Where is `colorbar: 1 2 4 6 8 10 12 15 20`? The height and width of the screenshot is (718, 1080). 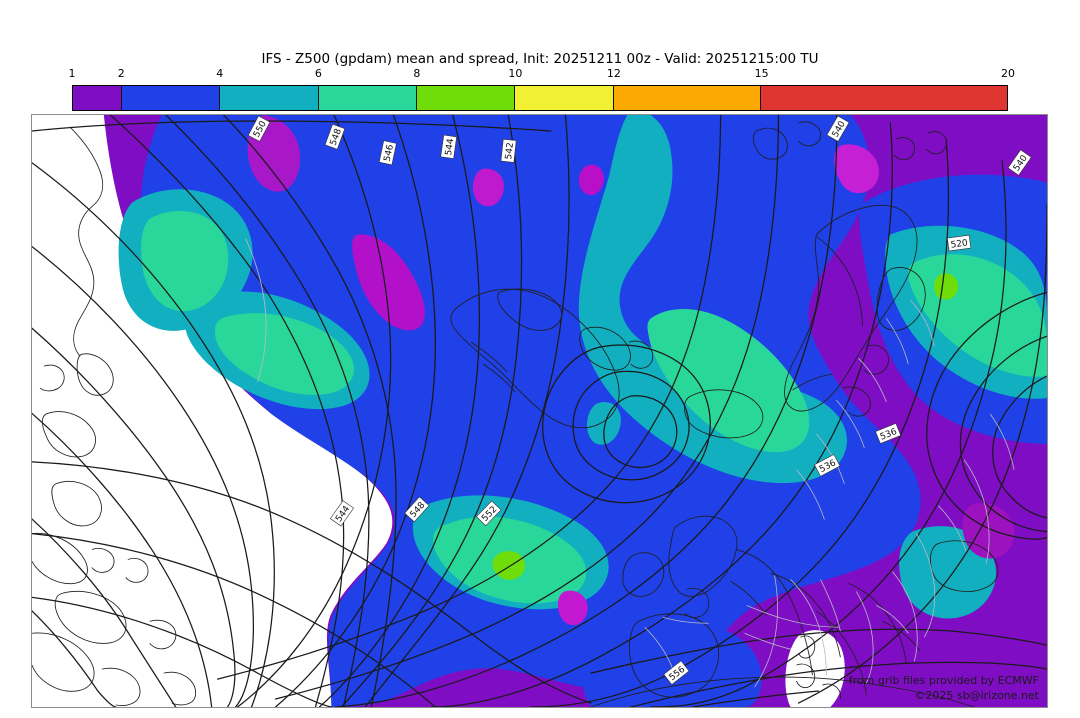 colorbar: 1 2 4 6 8 10 12 15 20 is located at coordinates (542, 89).